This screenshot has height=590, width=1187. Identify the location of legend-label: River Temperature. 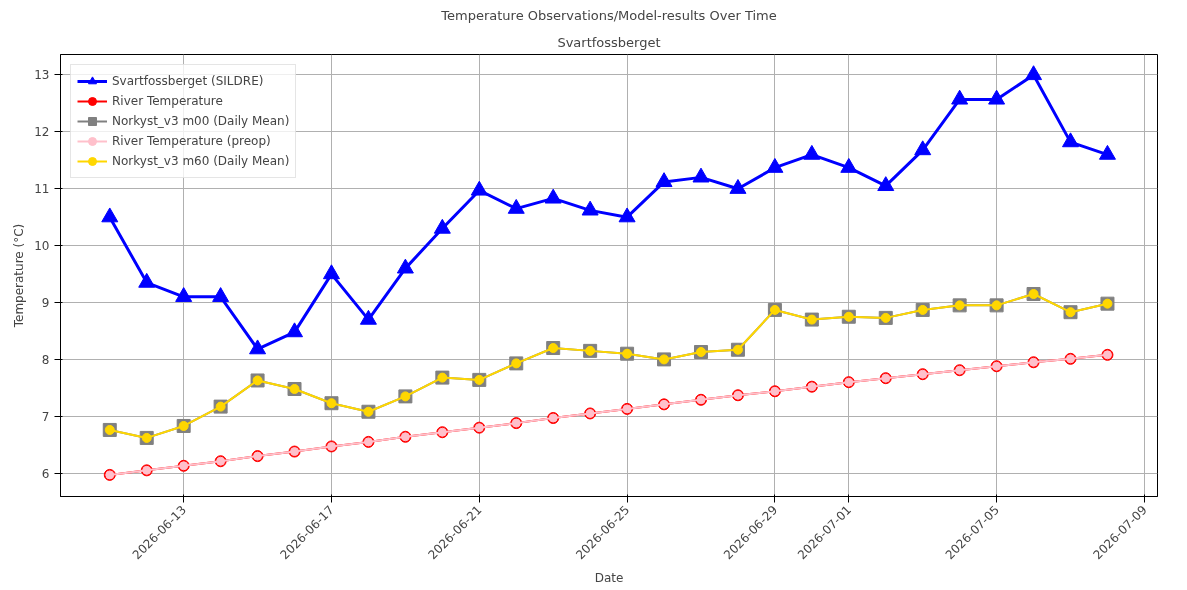
(167, 101).